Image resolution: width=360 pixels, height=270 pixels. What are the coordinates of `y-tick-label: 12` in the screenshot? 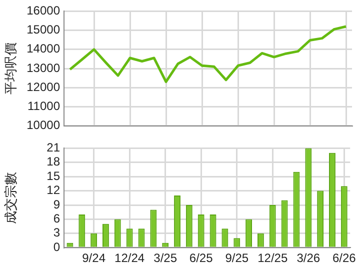 It's located at (53, 190).